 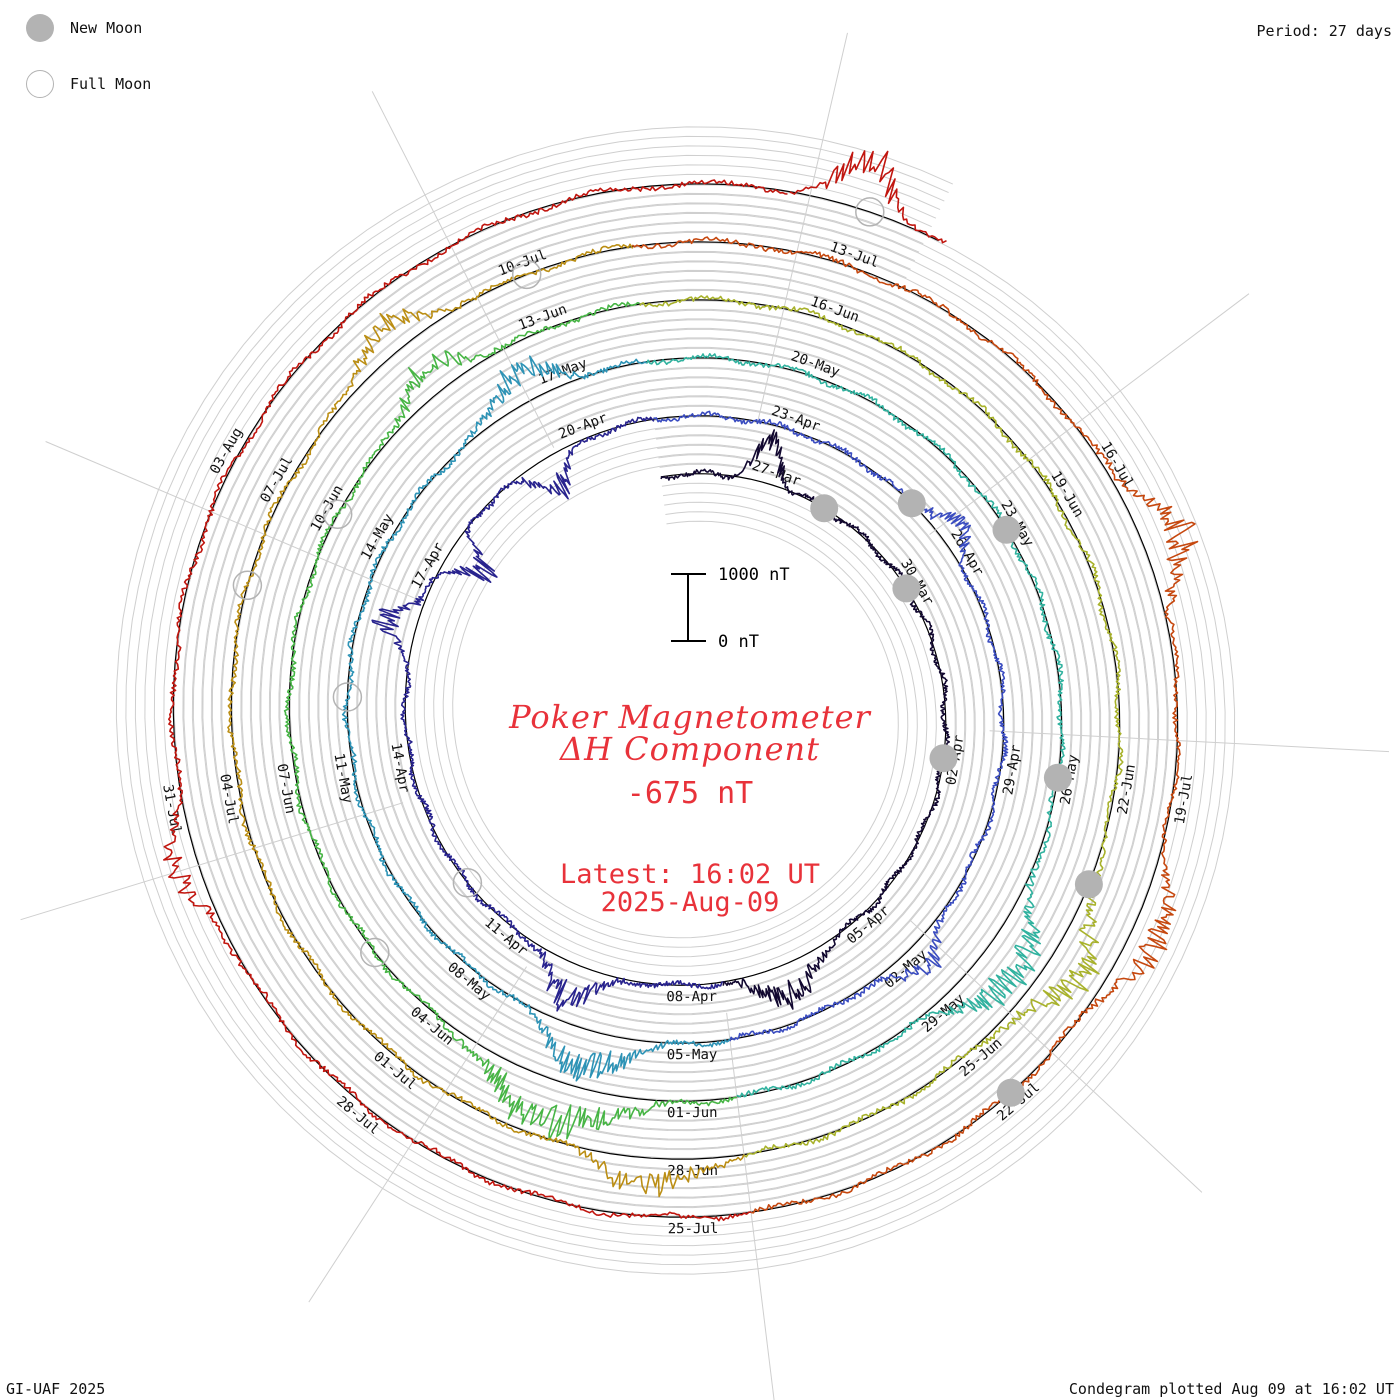 What do you see at coordinates (1184, 799) in the screenshot?
I see `date-label: 19-Jul` at bounding box center [1184, 799].